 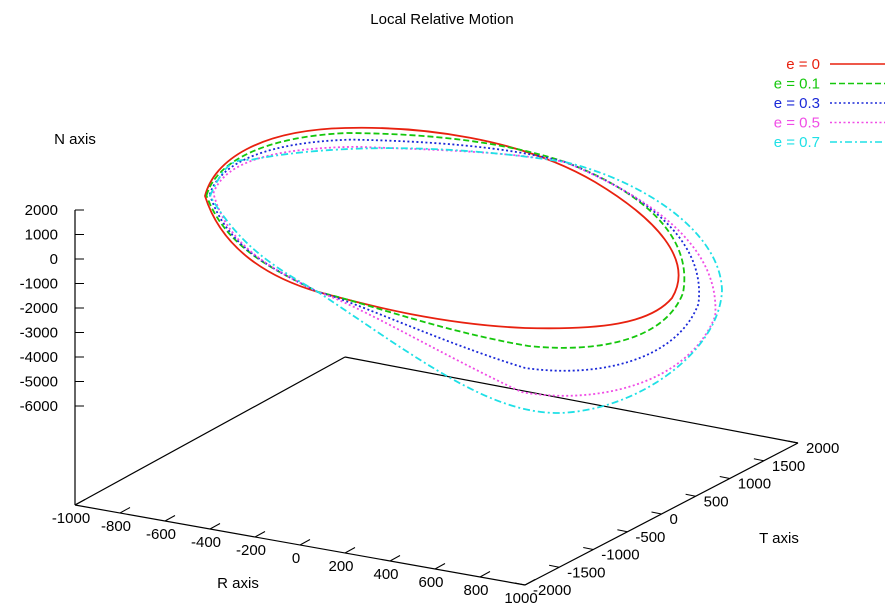 What do you see at coordinates (571, 400) in the screenshot?
I see `back-edge-right` at bounding box center [571, 400].